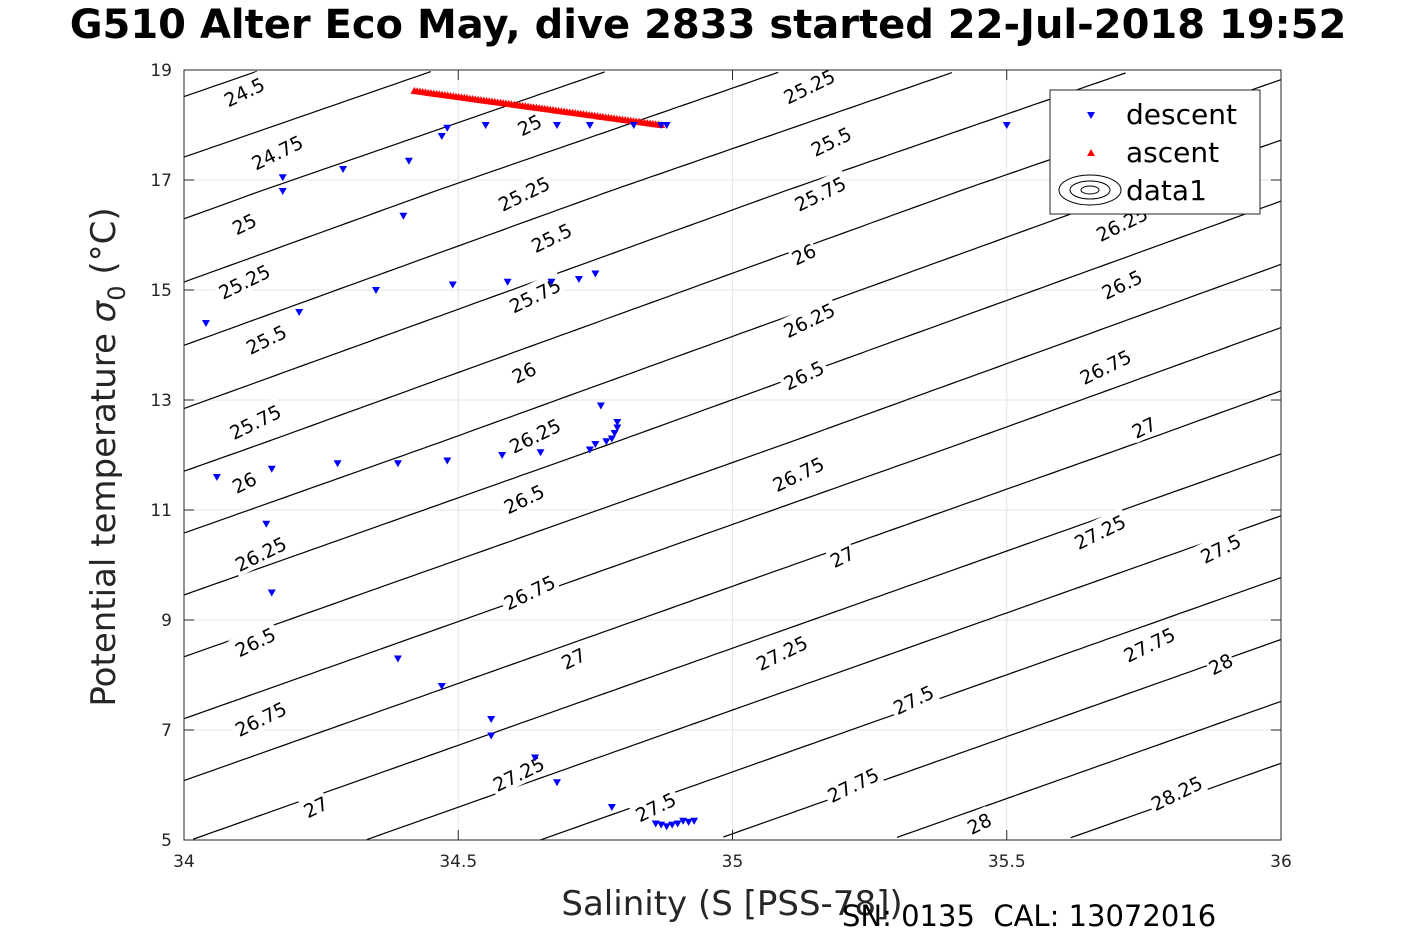 The image size is (1417, 945). I want to click on contour-label: 25, so click(529, 126).